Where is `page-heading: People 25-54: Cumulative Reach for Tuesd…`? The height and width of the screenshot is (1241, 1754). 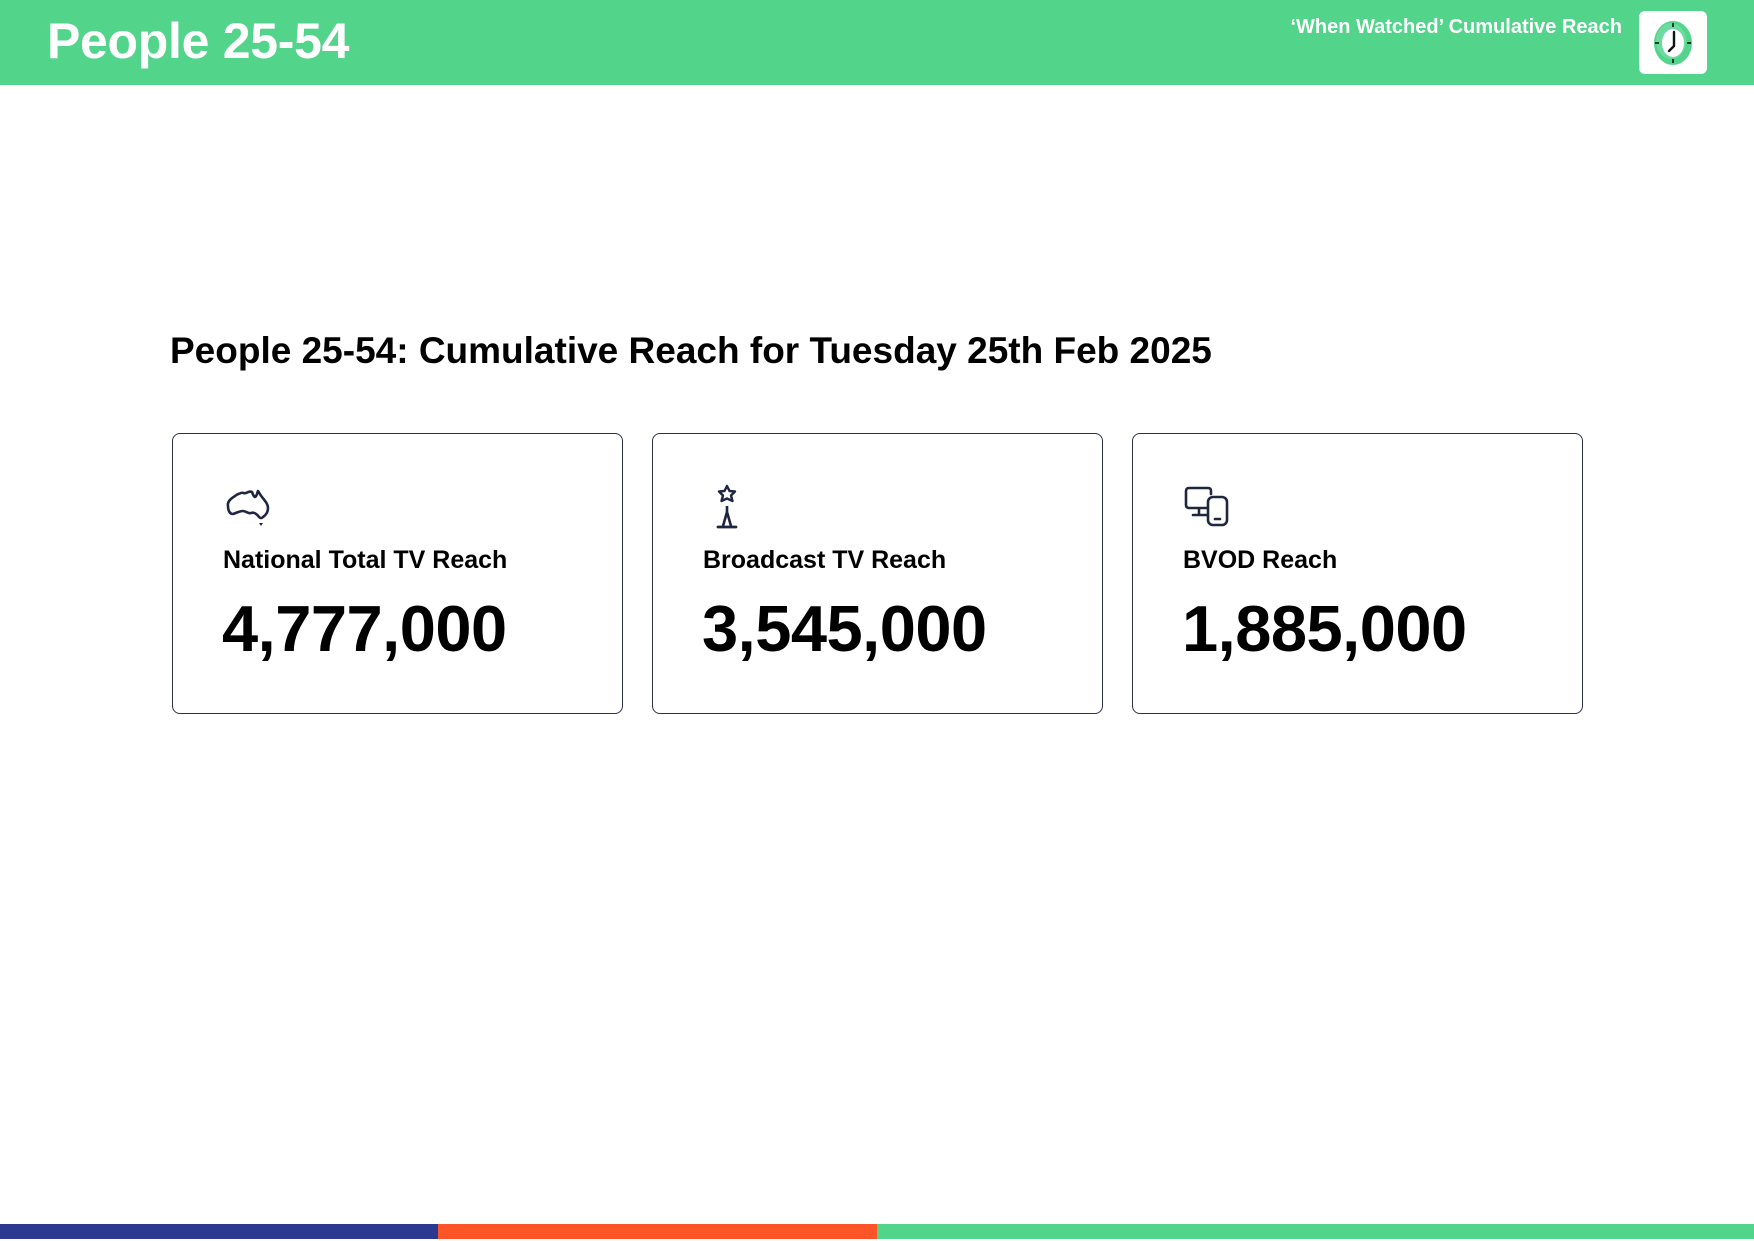
page-heading: People 25-54: Cumulative Reach for Tuesd… is located at coordinates (691, 350).